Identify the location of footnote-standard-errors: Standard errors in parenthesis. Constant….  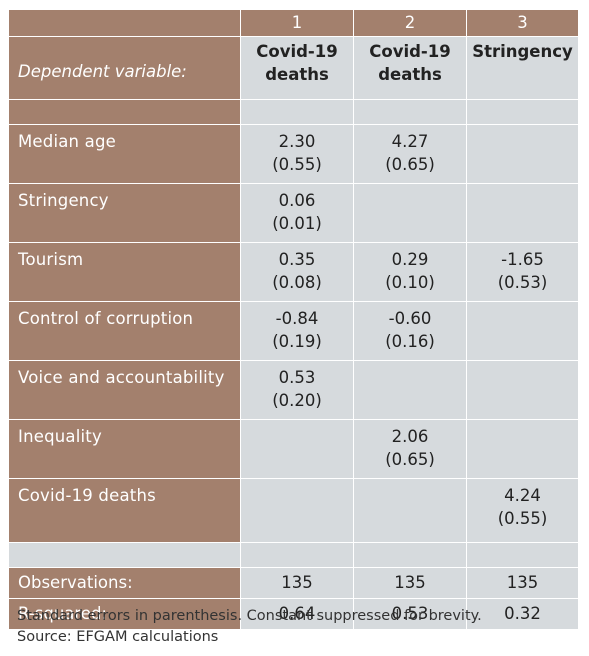
(249, 616).